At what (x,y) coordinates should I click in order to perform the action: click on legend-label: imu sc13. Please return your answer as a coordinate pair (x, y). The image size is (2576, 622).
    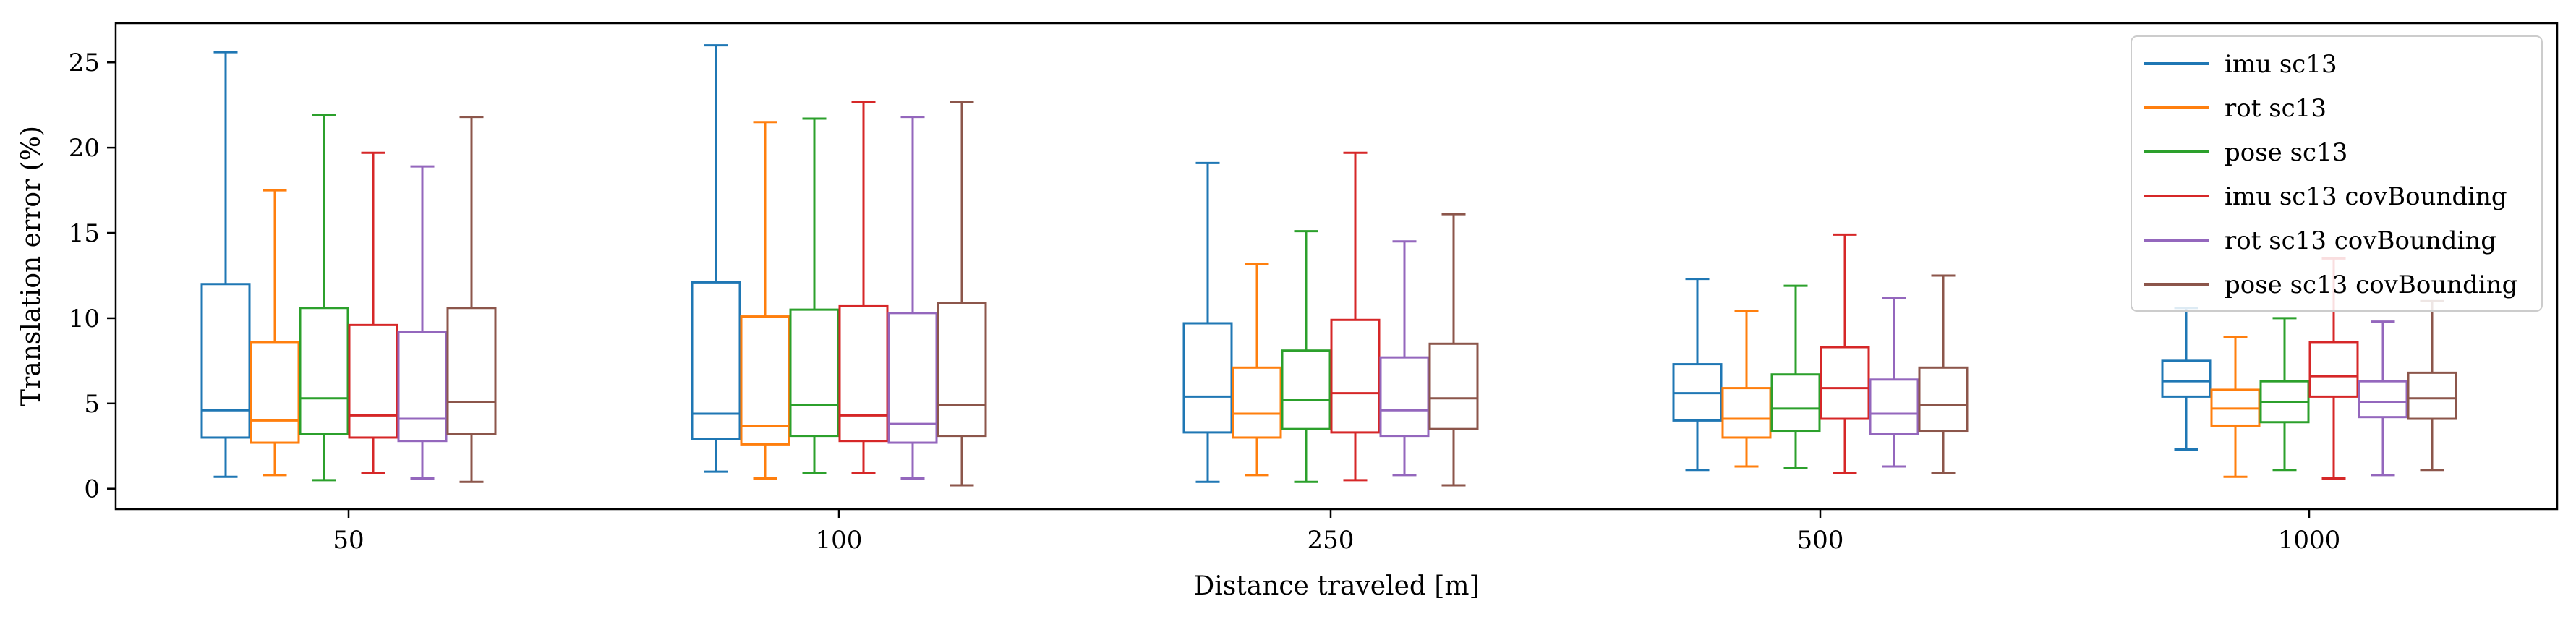
    Looking at the image, I should click on (2281, 64).